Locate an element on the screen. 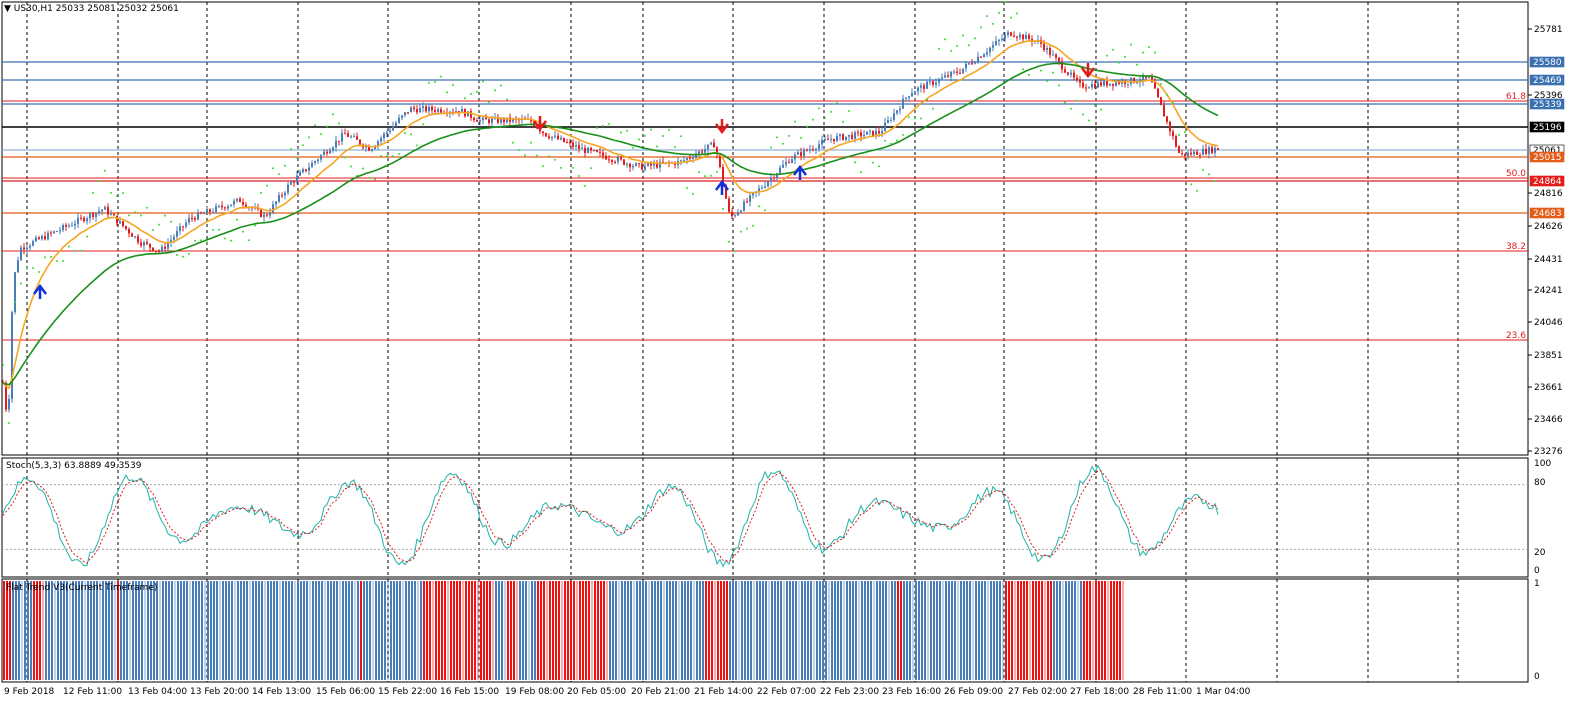 This screenshot has width=1596, height=716. fib-label: 50.0 is located at coordinates (1516, 174).